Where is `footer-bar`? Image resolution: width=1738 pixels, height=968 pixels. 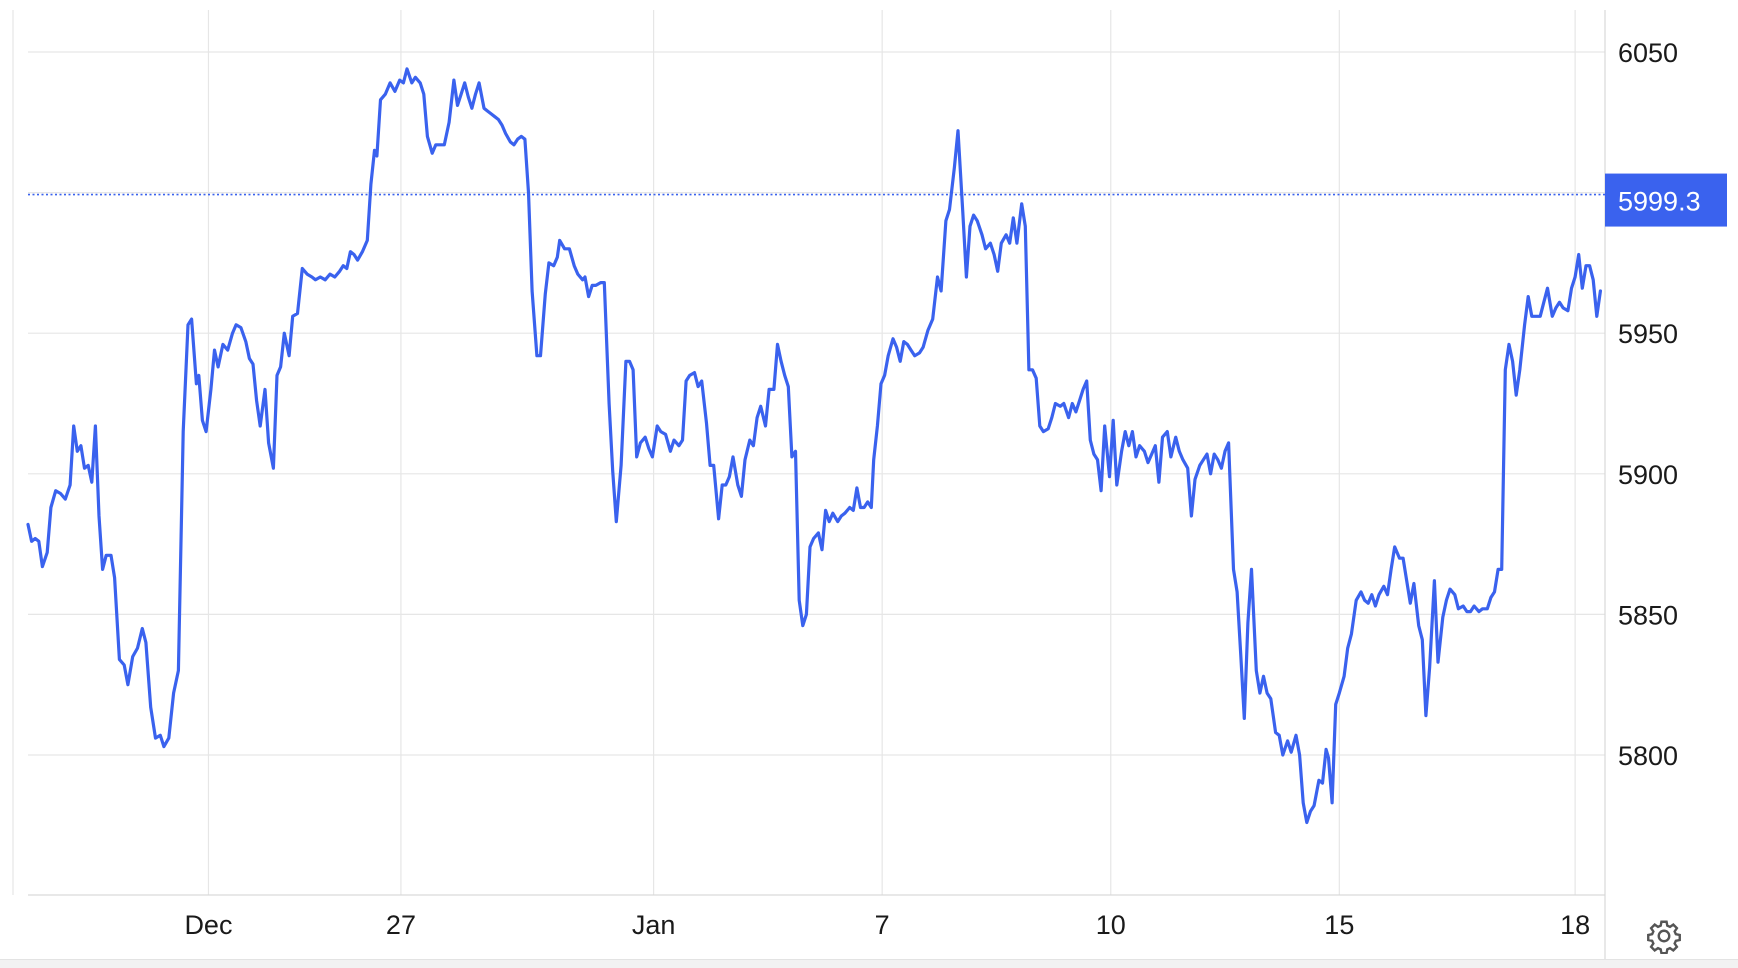
footer-bar is located at coordinates (869, 963).